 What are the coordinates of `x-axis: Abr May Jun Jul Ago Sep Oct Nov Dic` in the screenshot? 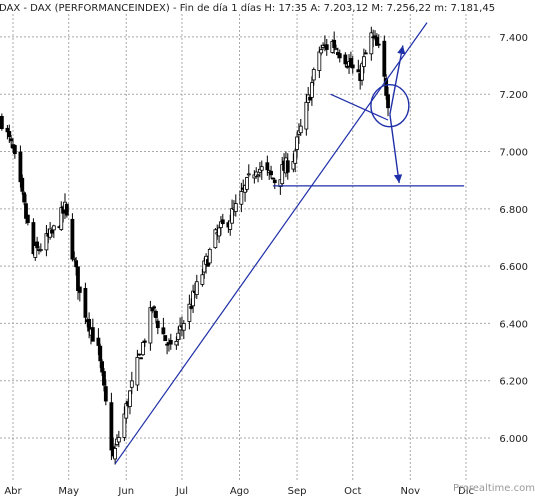 It's located at (239, 491).